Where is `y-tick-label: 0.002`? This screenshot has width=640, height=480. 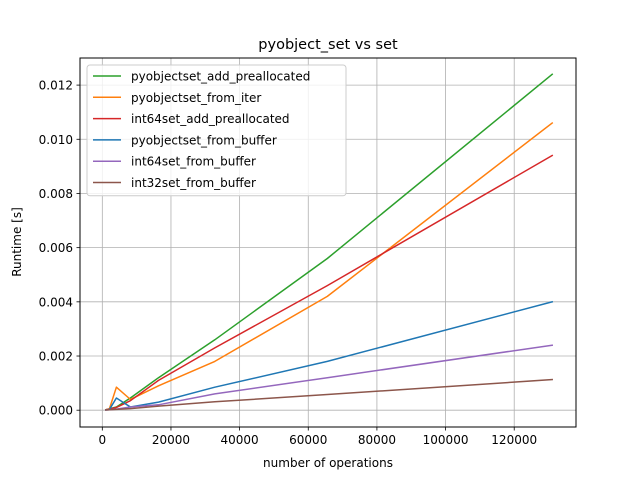
y-tick-label: 0.002 is located at coordinates (56, 357).